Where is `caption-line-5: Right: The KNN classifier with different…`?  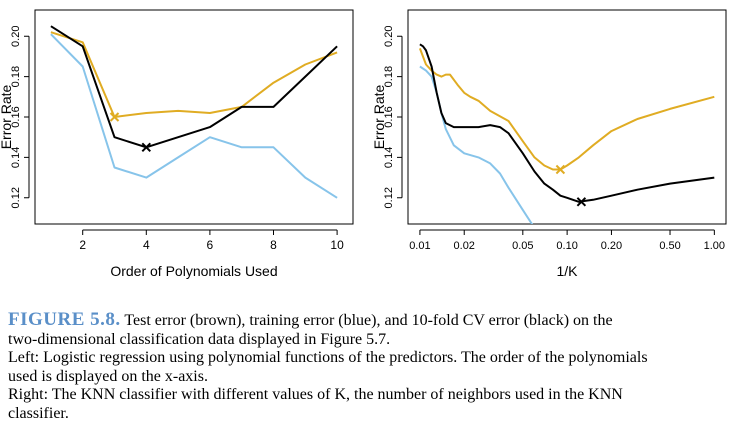
caption-line-5: Right: The KNN classifier with different… is located at coordinates (315, 394).